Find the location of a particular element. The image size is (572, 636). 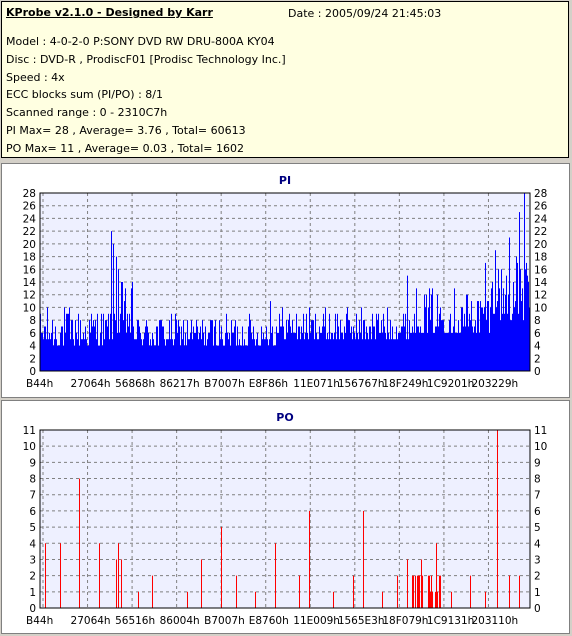

y-tick-label-left: 4 is located at coordinates (32, 347).